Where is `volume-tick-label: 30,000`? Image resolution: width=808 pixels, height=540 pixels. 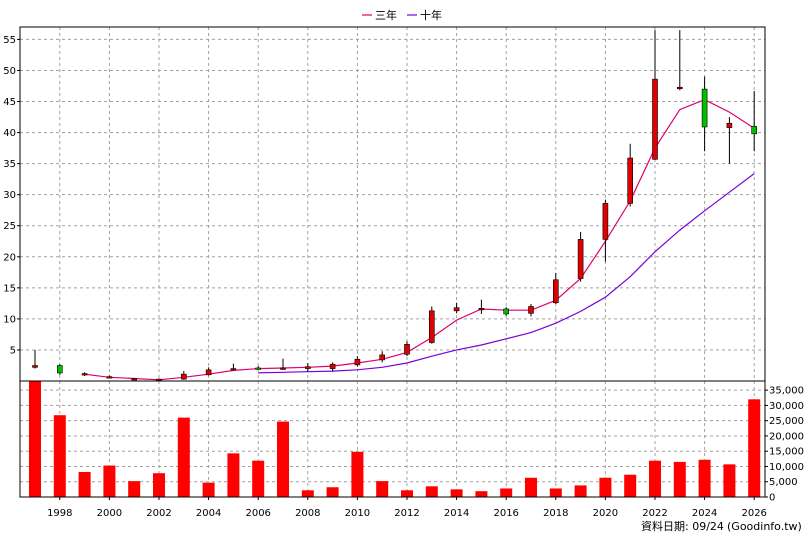
volume-tick-label: 30,000 is located at coordinates (786, 406).